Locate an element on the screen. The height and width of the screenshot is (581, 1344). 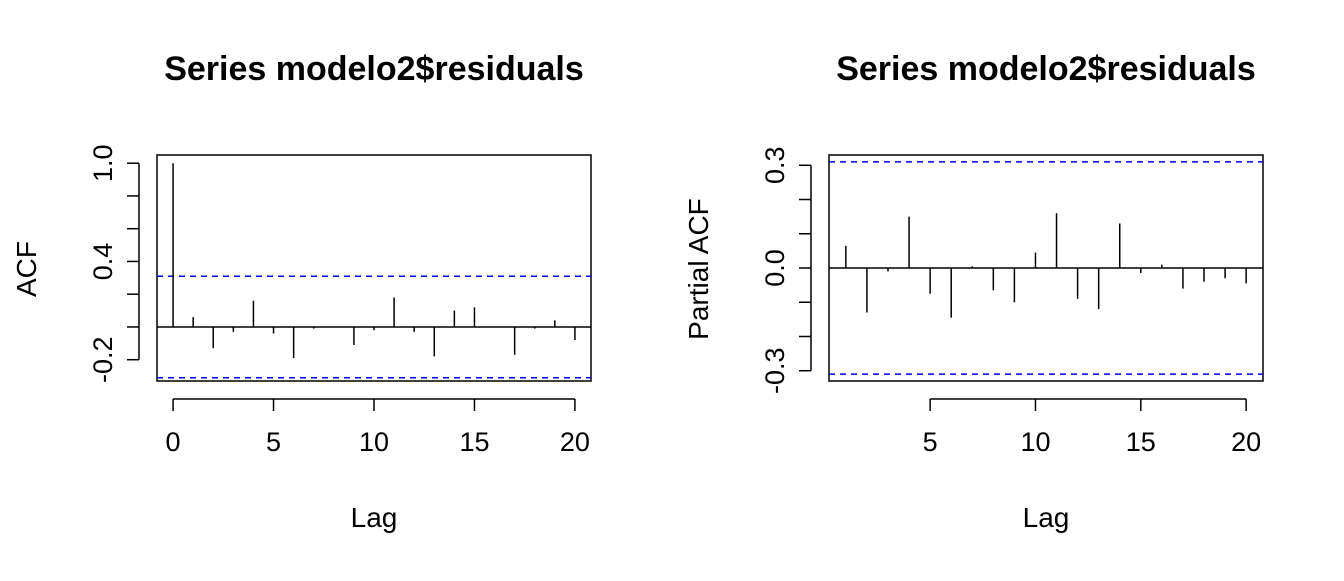
pacf-x-tick-label: 5 is located at coordinates (930, 442).